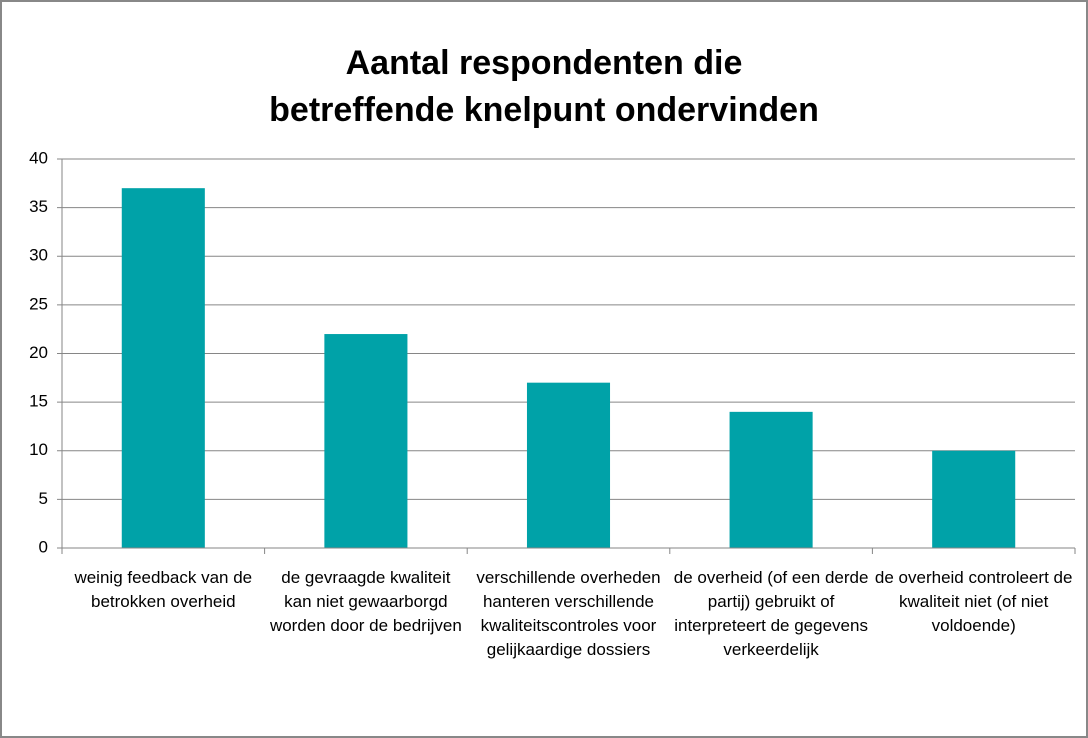 This screenshot has height=738, width=1088. I want to click on y-tick-label: 5, so click(43, 498).